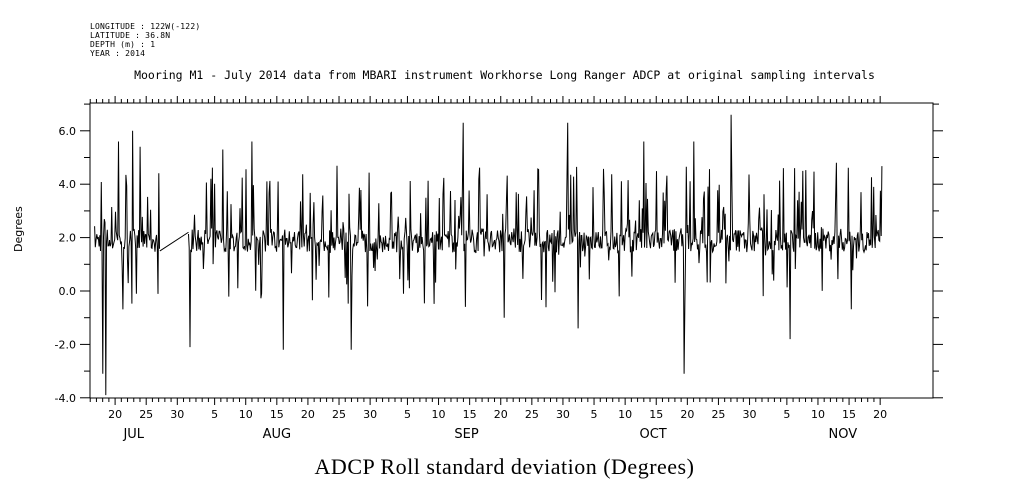 The height and width of the screenshot is (504, 1009). Describe the element at coordinates (652, 434) in the screenshot. I see `month-label: OCT` at that location.